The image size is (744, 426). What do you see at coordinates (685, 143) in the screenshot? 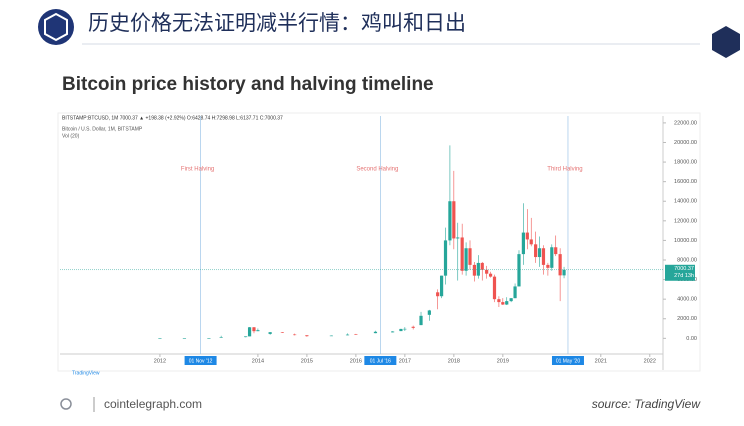
I see `y-tick-label: 20000.00` at bounding box center [685, 143].